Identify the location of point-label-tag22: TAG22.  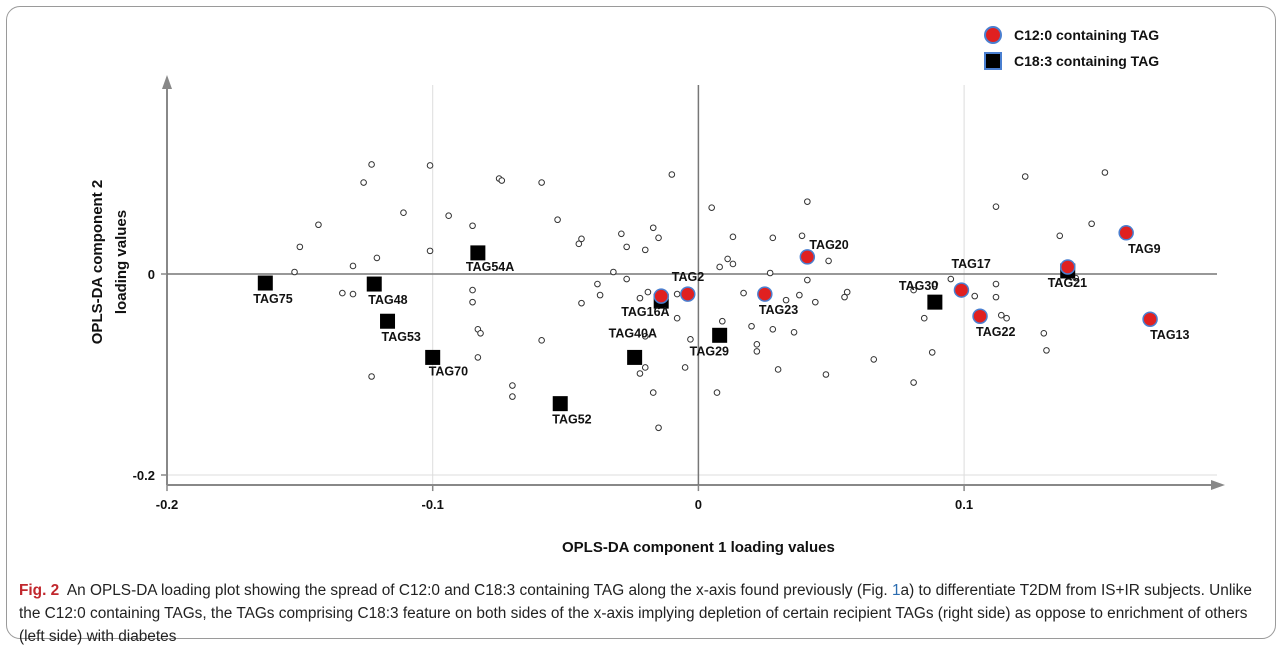
(995, 332).